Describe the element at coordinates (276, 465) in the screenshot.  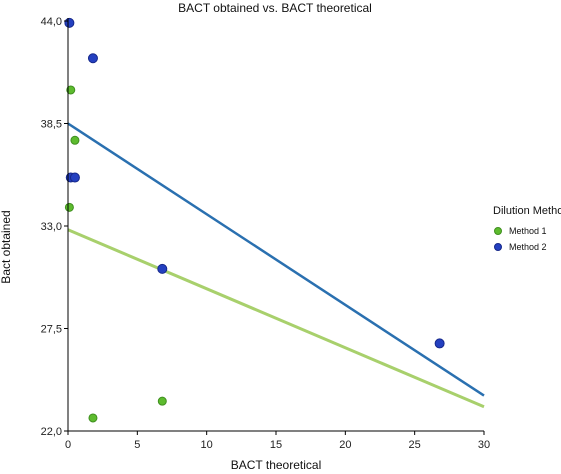
I see `x-axis-title: BACT theoretical` at that location.